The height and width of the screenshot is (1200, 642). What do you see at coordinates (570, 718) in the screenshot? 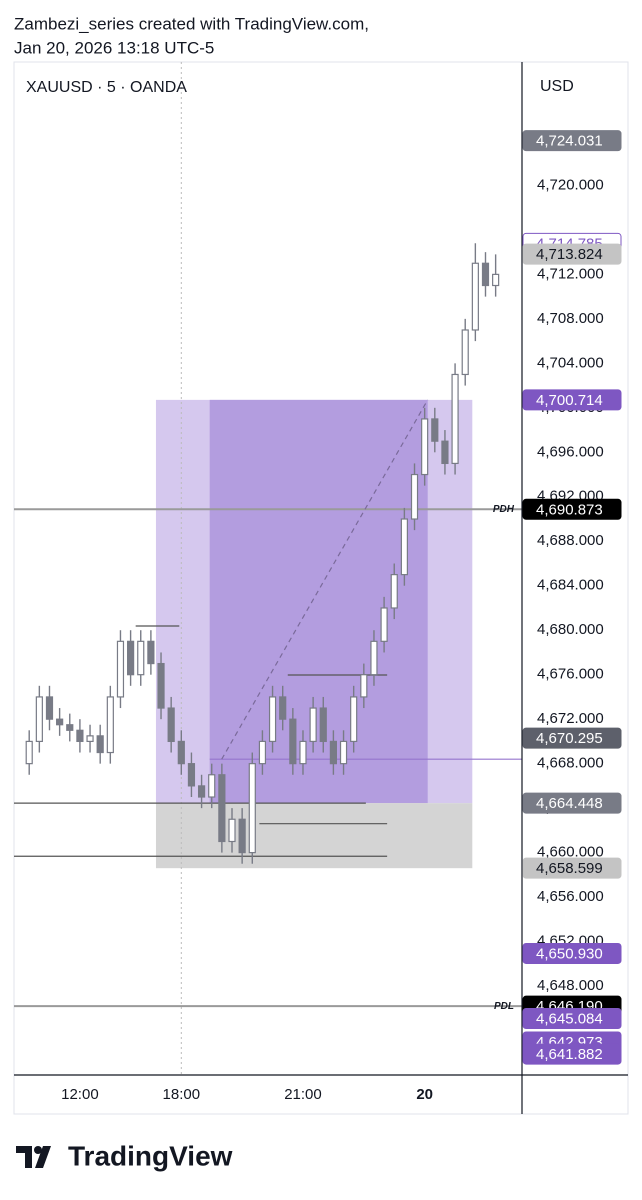
I see `y-tick-label: 4,672.000` at bounding box center [570, 718].